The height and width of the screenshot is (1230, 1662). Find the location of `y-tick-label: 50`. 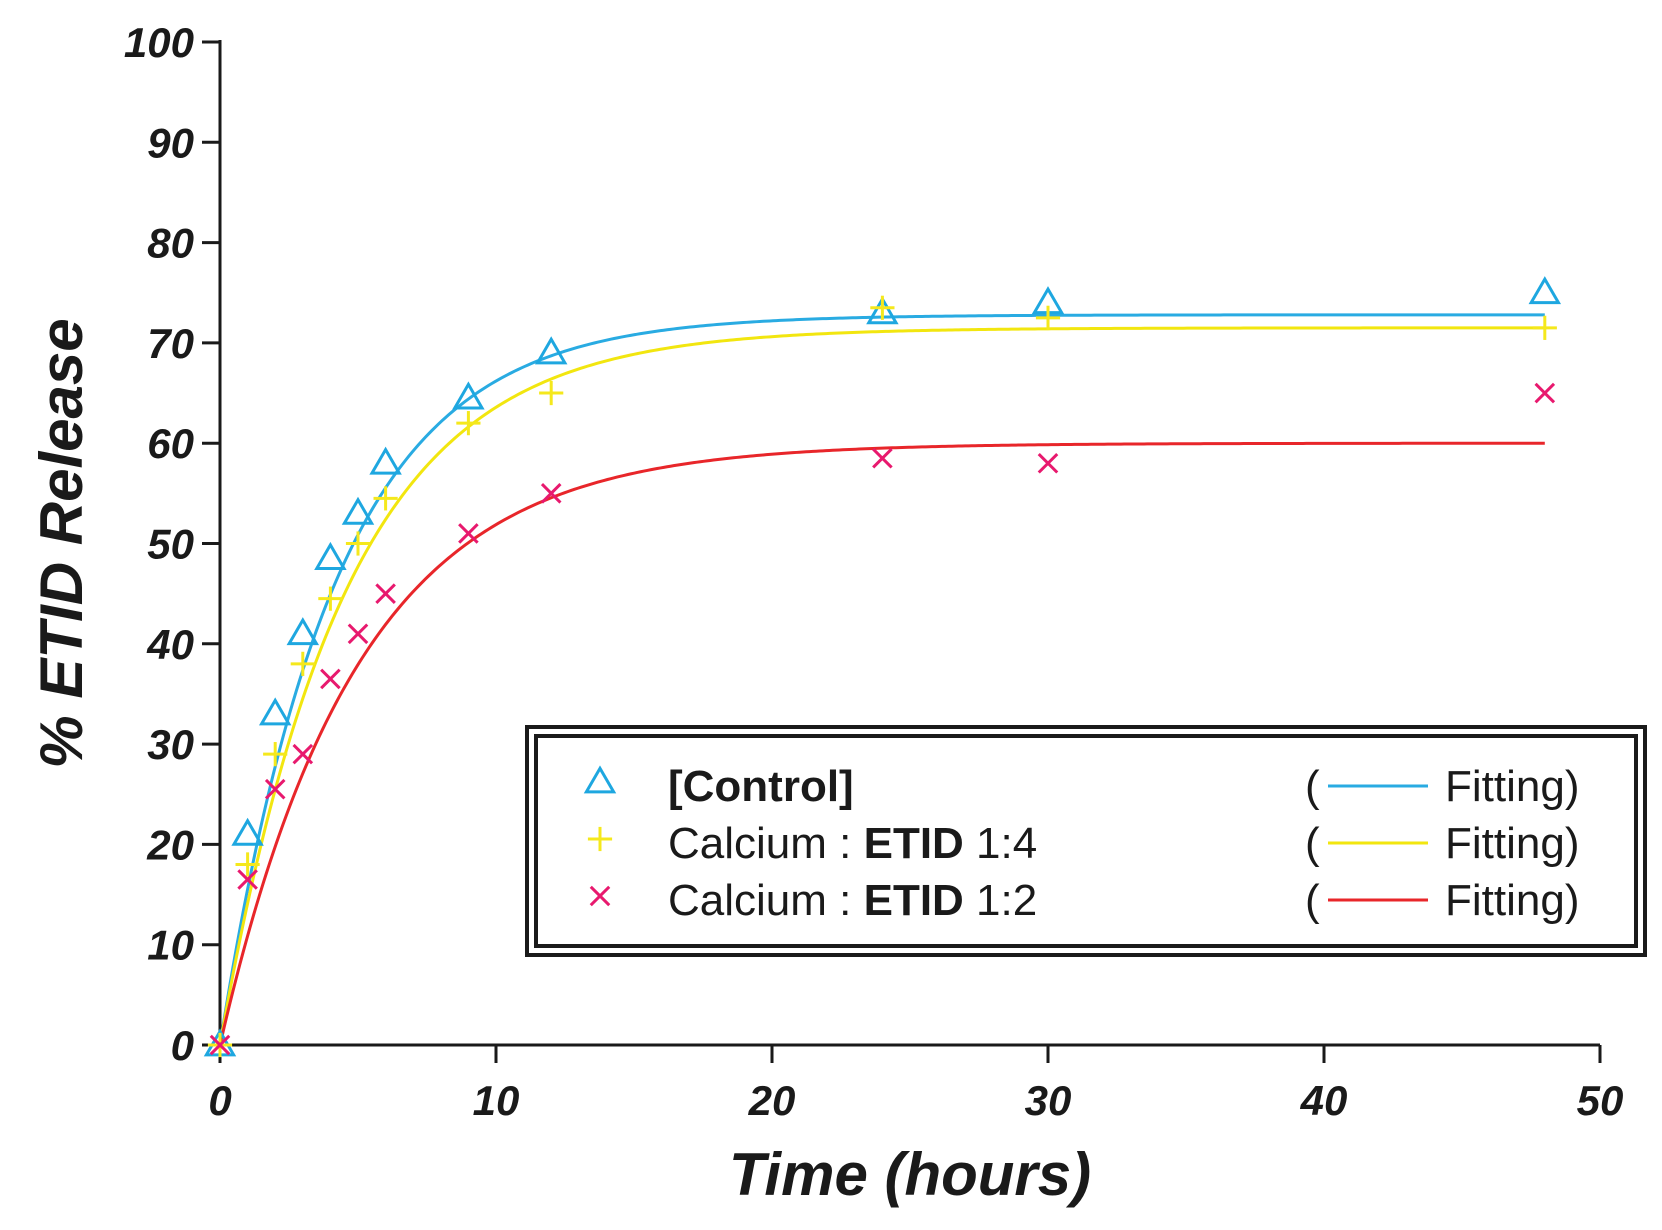

y-tick-label: 50 is located at coordinates (170, 544).